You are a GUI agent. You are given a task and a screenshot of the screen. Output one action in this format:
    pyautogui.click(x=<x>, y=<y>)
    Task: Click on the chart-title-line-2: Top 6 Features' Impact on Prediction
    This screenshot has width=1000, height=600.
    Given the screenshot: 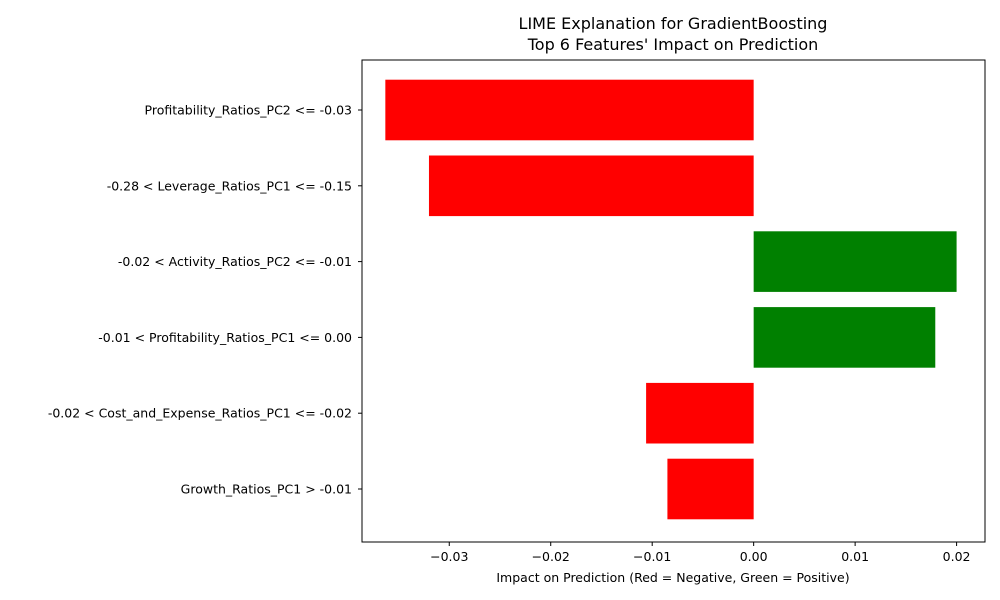 What is the action you would take?
    pyautogui.click(x=673, y=44)
    